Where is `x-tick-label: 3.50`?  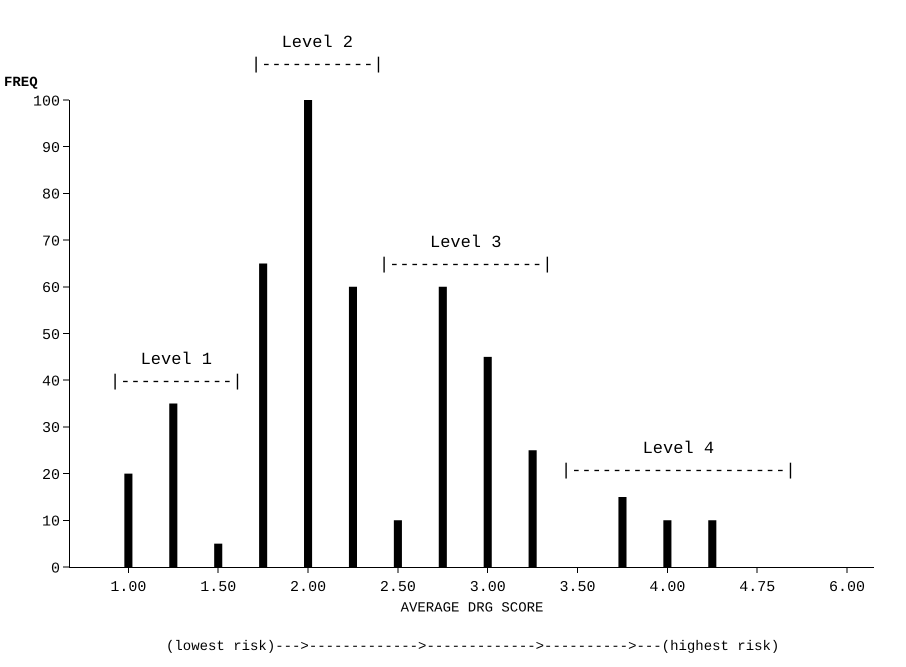 x-tick-label: 3.50 is located at coordinates (578, 587).